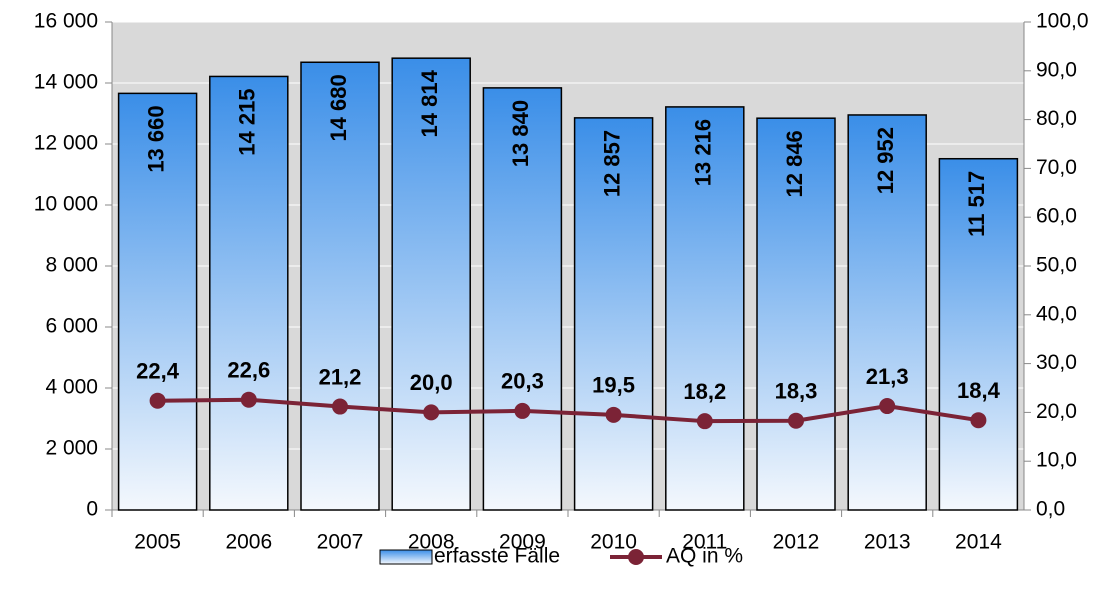 The image size is (1116, 599). What do you see at coordinates (520, 133) in the screenshot?
I see `bar-value-label: 13 840` at bounding box center [520, 133].